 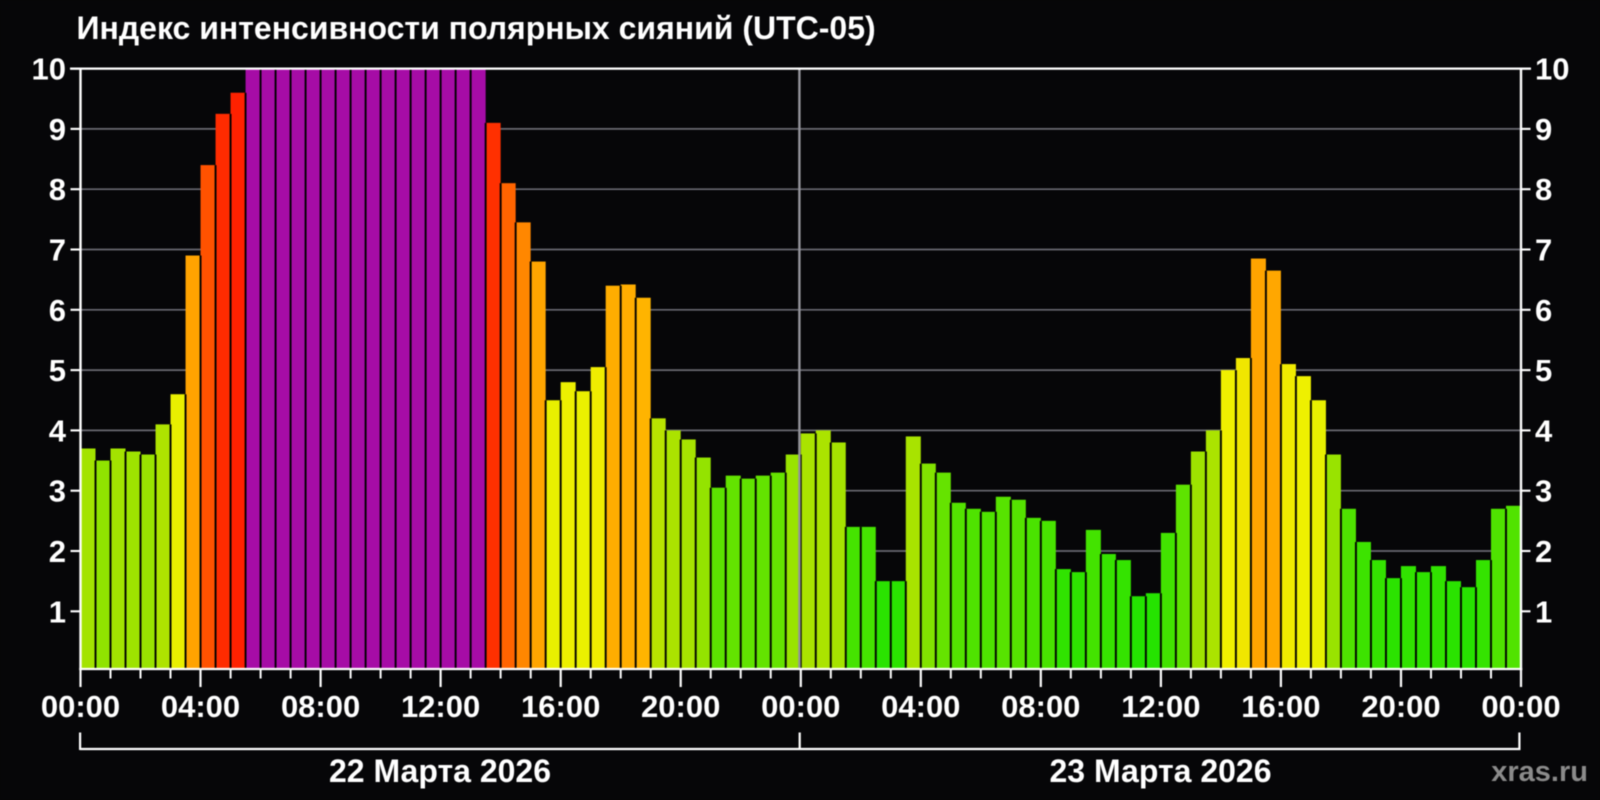 What do you see at coordinates (440, 771) in the screenshot?
I see `svg-text: 22 Марта 2026` at bounding box center [440, 771].